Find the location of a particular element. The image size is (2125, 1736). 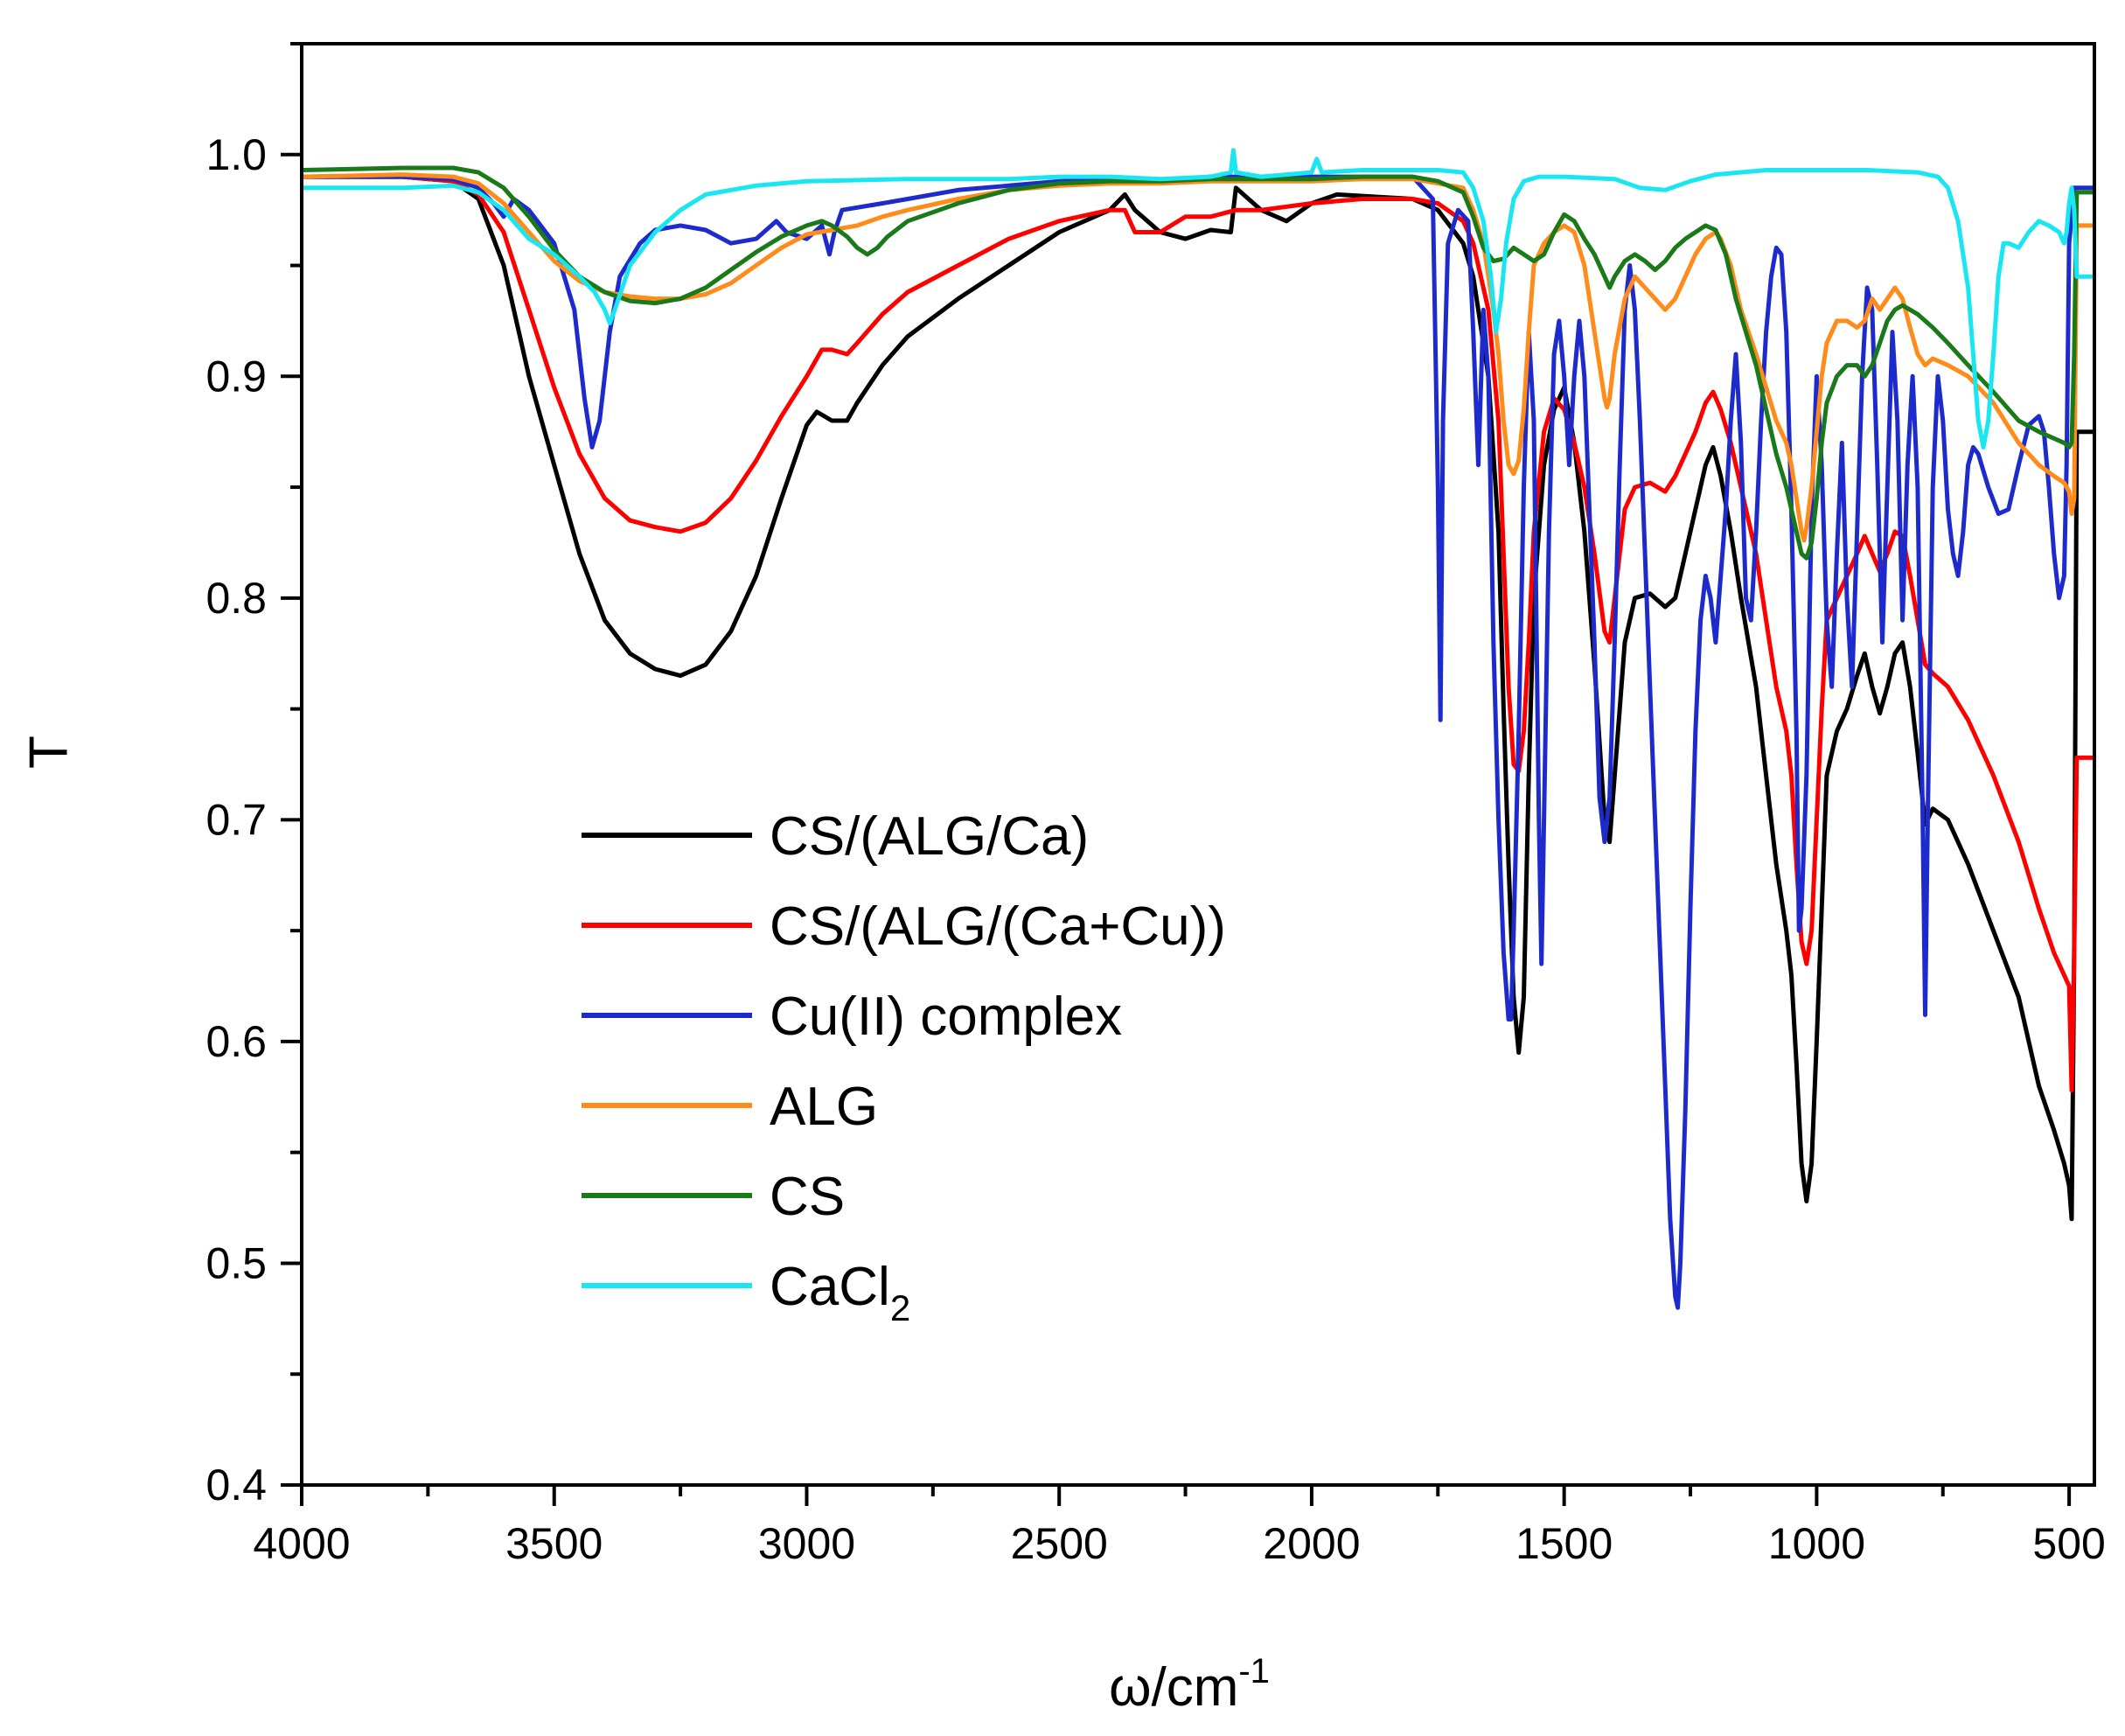

series-line-cacl2 is located at coordinates (1198, 299).